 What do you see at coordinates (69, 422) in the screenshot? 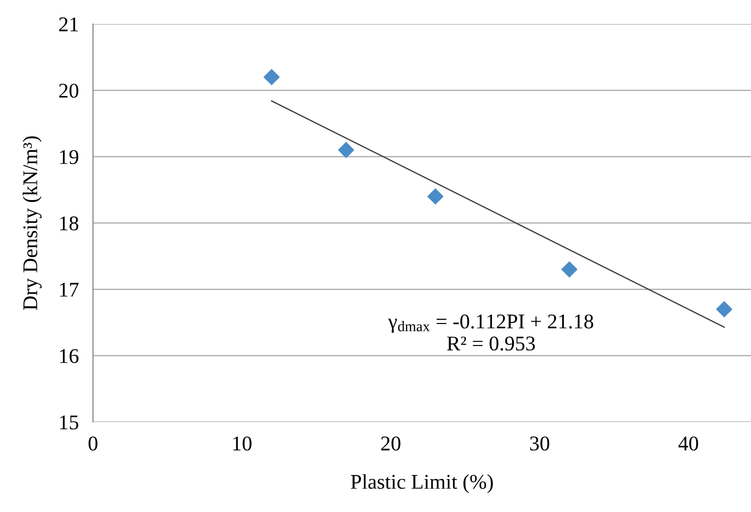
I see `y-tick-label: 15` at bounding box center [69, 422].